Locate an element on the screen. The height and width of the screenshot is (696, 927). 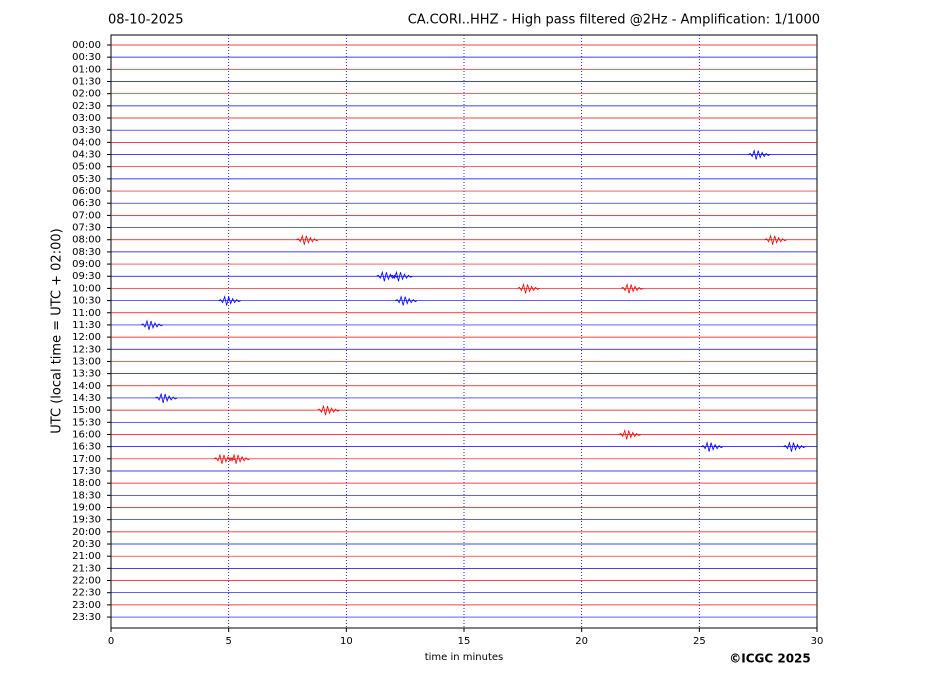
y-tick-label: 21:30 is located at coordinates (86, 568).